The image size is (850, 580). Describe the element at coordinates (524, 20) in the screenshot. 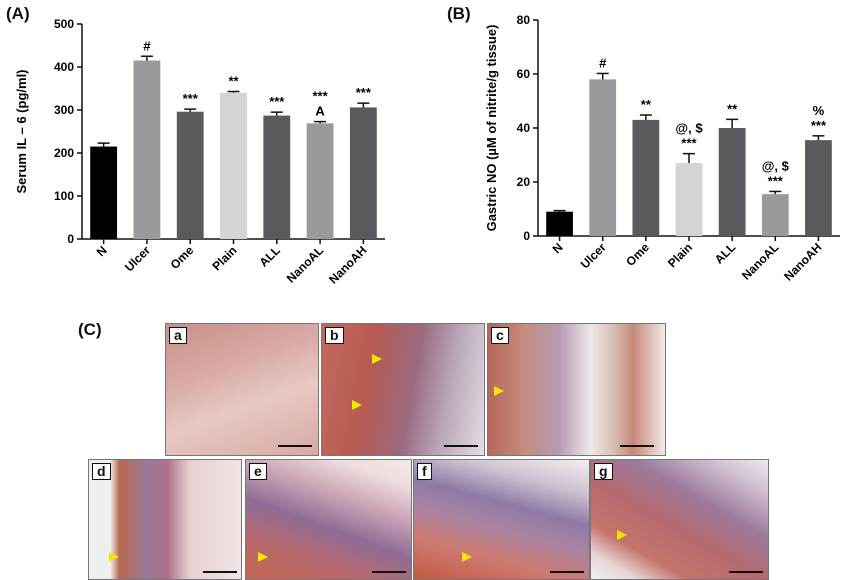

I see `y-tick-label: 80` at that location.